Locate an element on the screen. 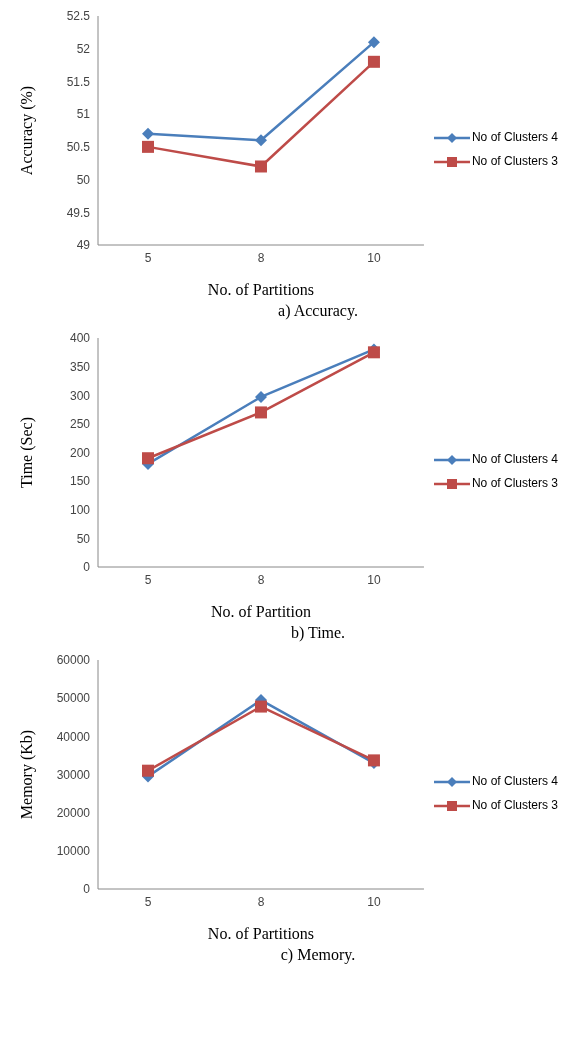 The height and width of the screenshot is (1057, 579). y-tick-label: 150 is located at coordinates (80, 481).